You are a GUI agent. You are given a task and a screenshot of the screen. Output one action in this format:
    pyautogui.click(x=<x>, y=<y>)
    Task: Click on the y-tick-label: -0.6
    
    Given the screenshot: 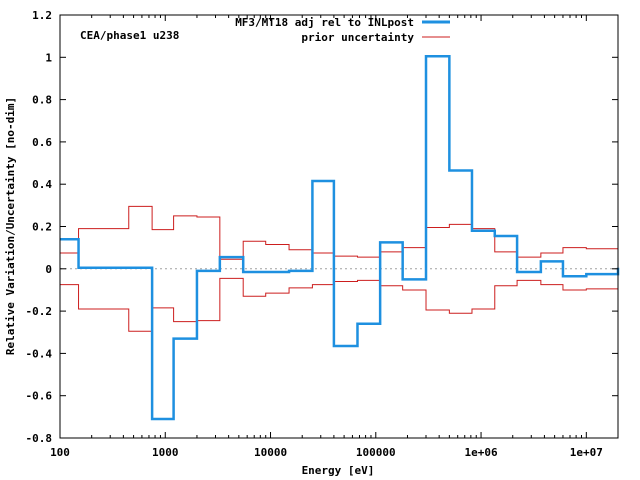 What is the action you would take?
    pyautogui.click(x=39, y=396)
    